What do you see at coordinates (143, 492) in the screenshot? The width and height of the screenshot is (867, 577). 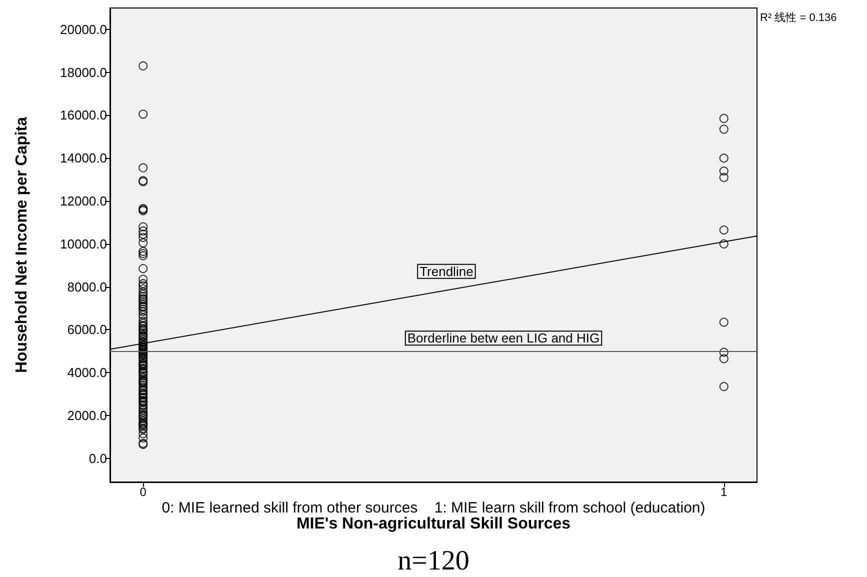 I see `x-tick-label: 0` at bounding box center [143, 492].